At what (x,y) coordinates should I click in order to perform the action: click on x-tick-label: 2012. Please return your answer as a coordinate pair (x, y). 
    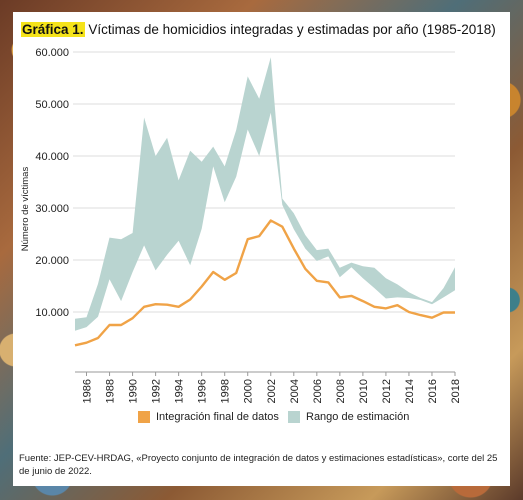
    Looking at the image, I should click on (387, 391).